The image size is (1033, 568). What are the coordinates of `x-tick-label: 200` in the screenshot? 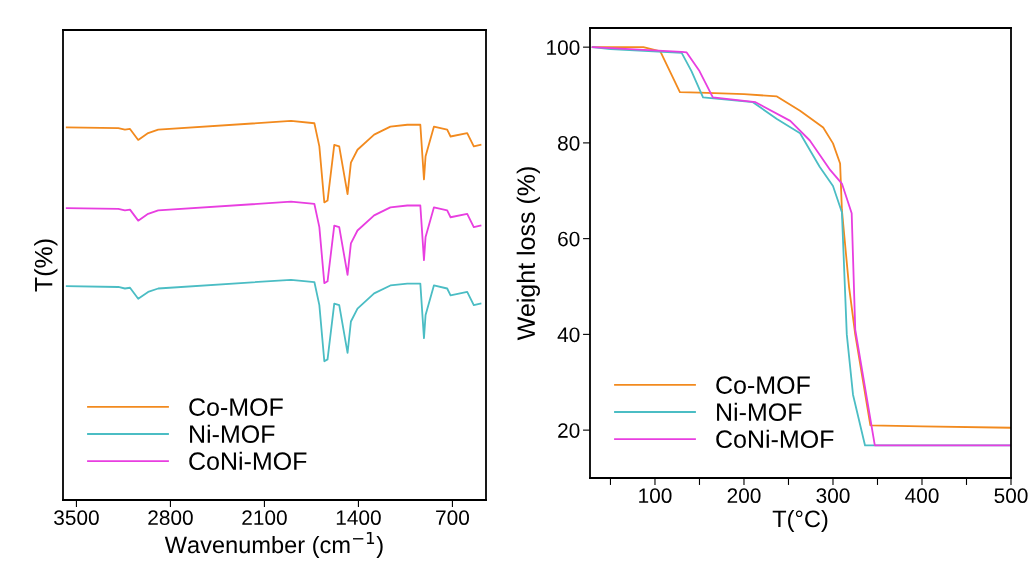 It's located at (744, 496).